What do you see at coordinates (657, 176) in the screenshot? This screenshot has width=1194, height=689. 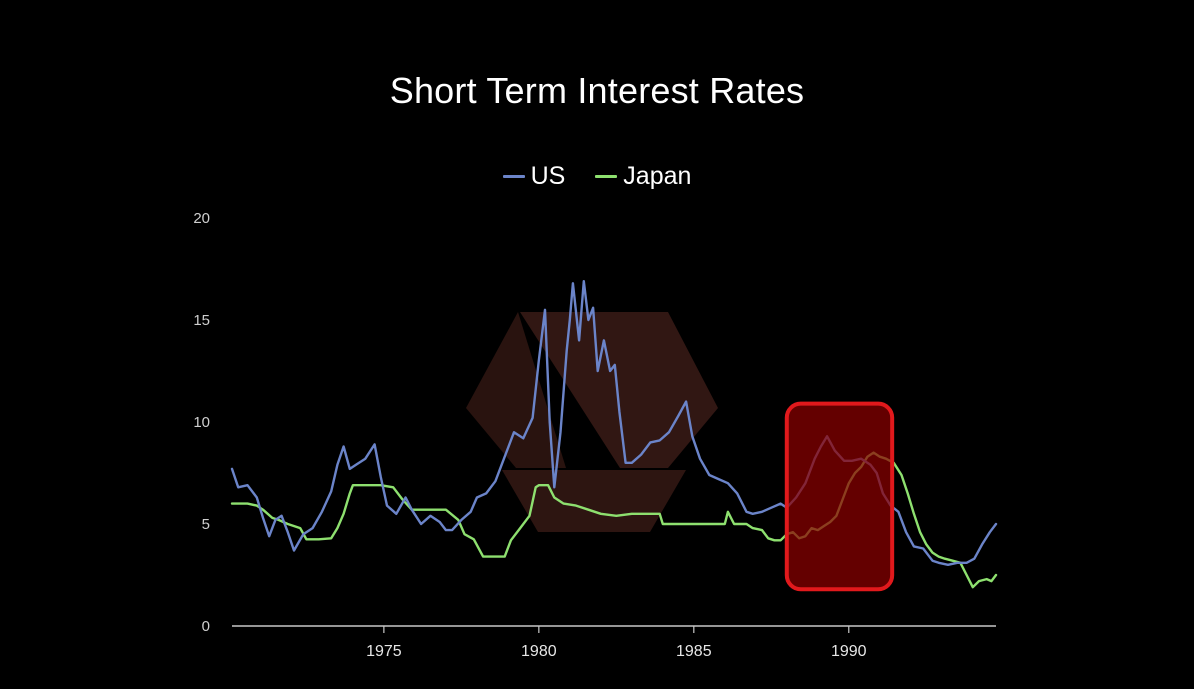 I see `legend-label-japan: Japan` at bounding box center [657, 176].